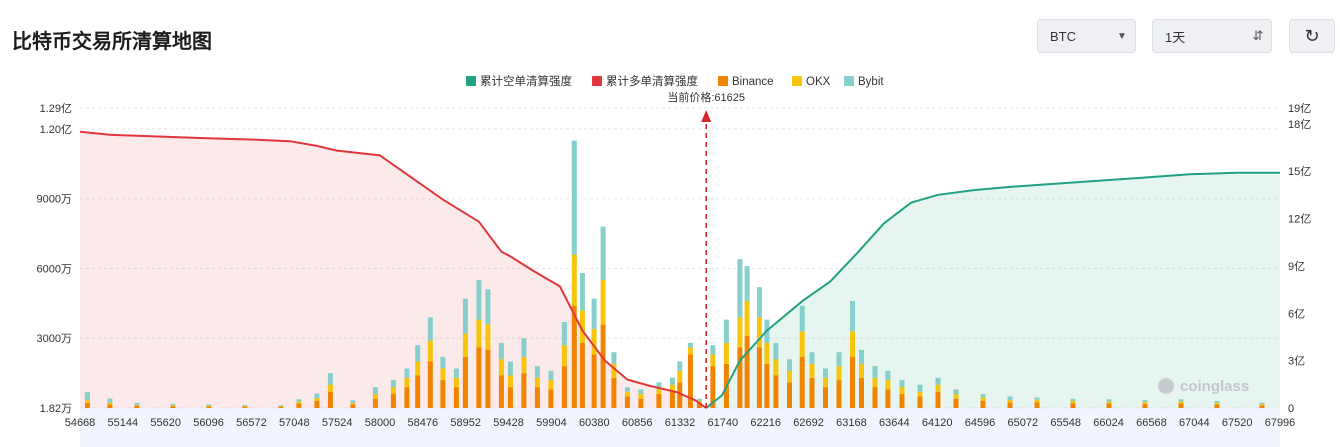 The image size is (1340, 447). Describe the element at coordinates (594, 423) in the screenshot. I see `x-axis-tick: 60380` at that location.